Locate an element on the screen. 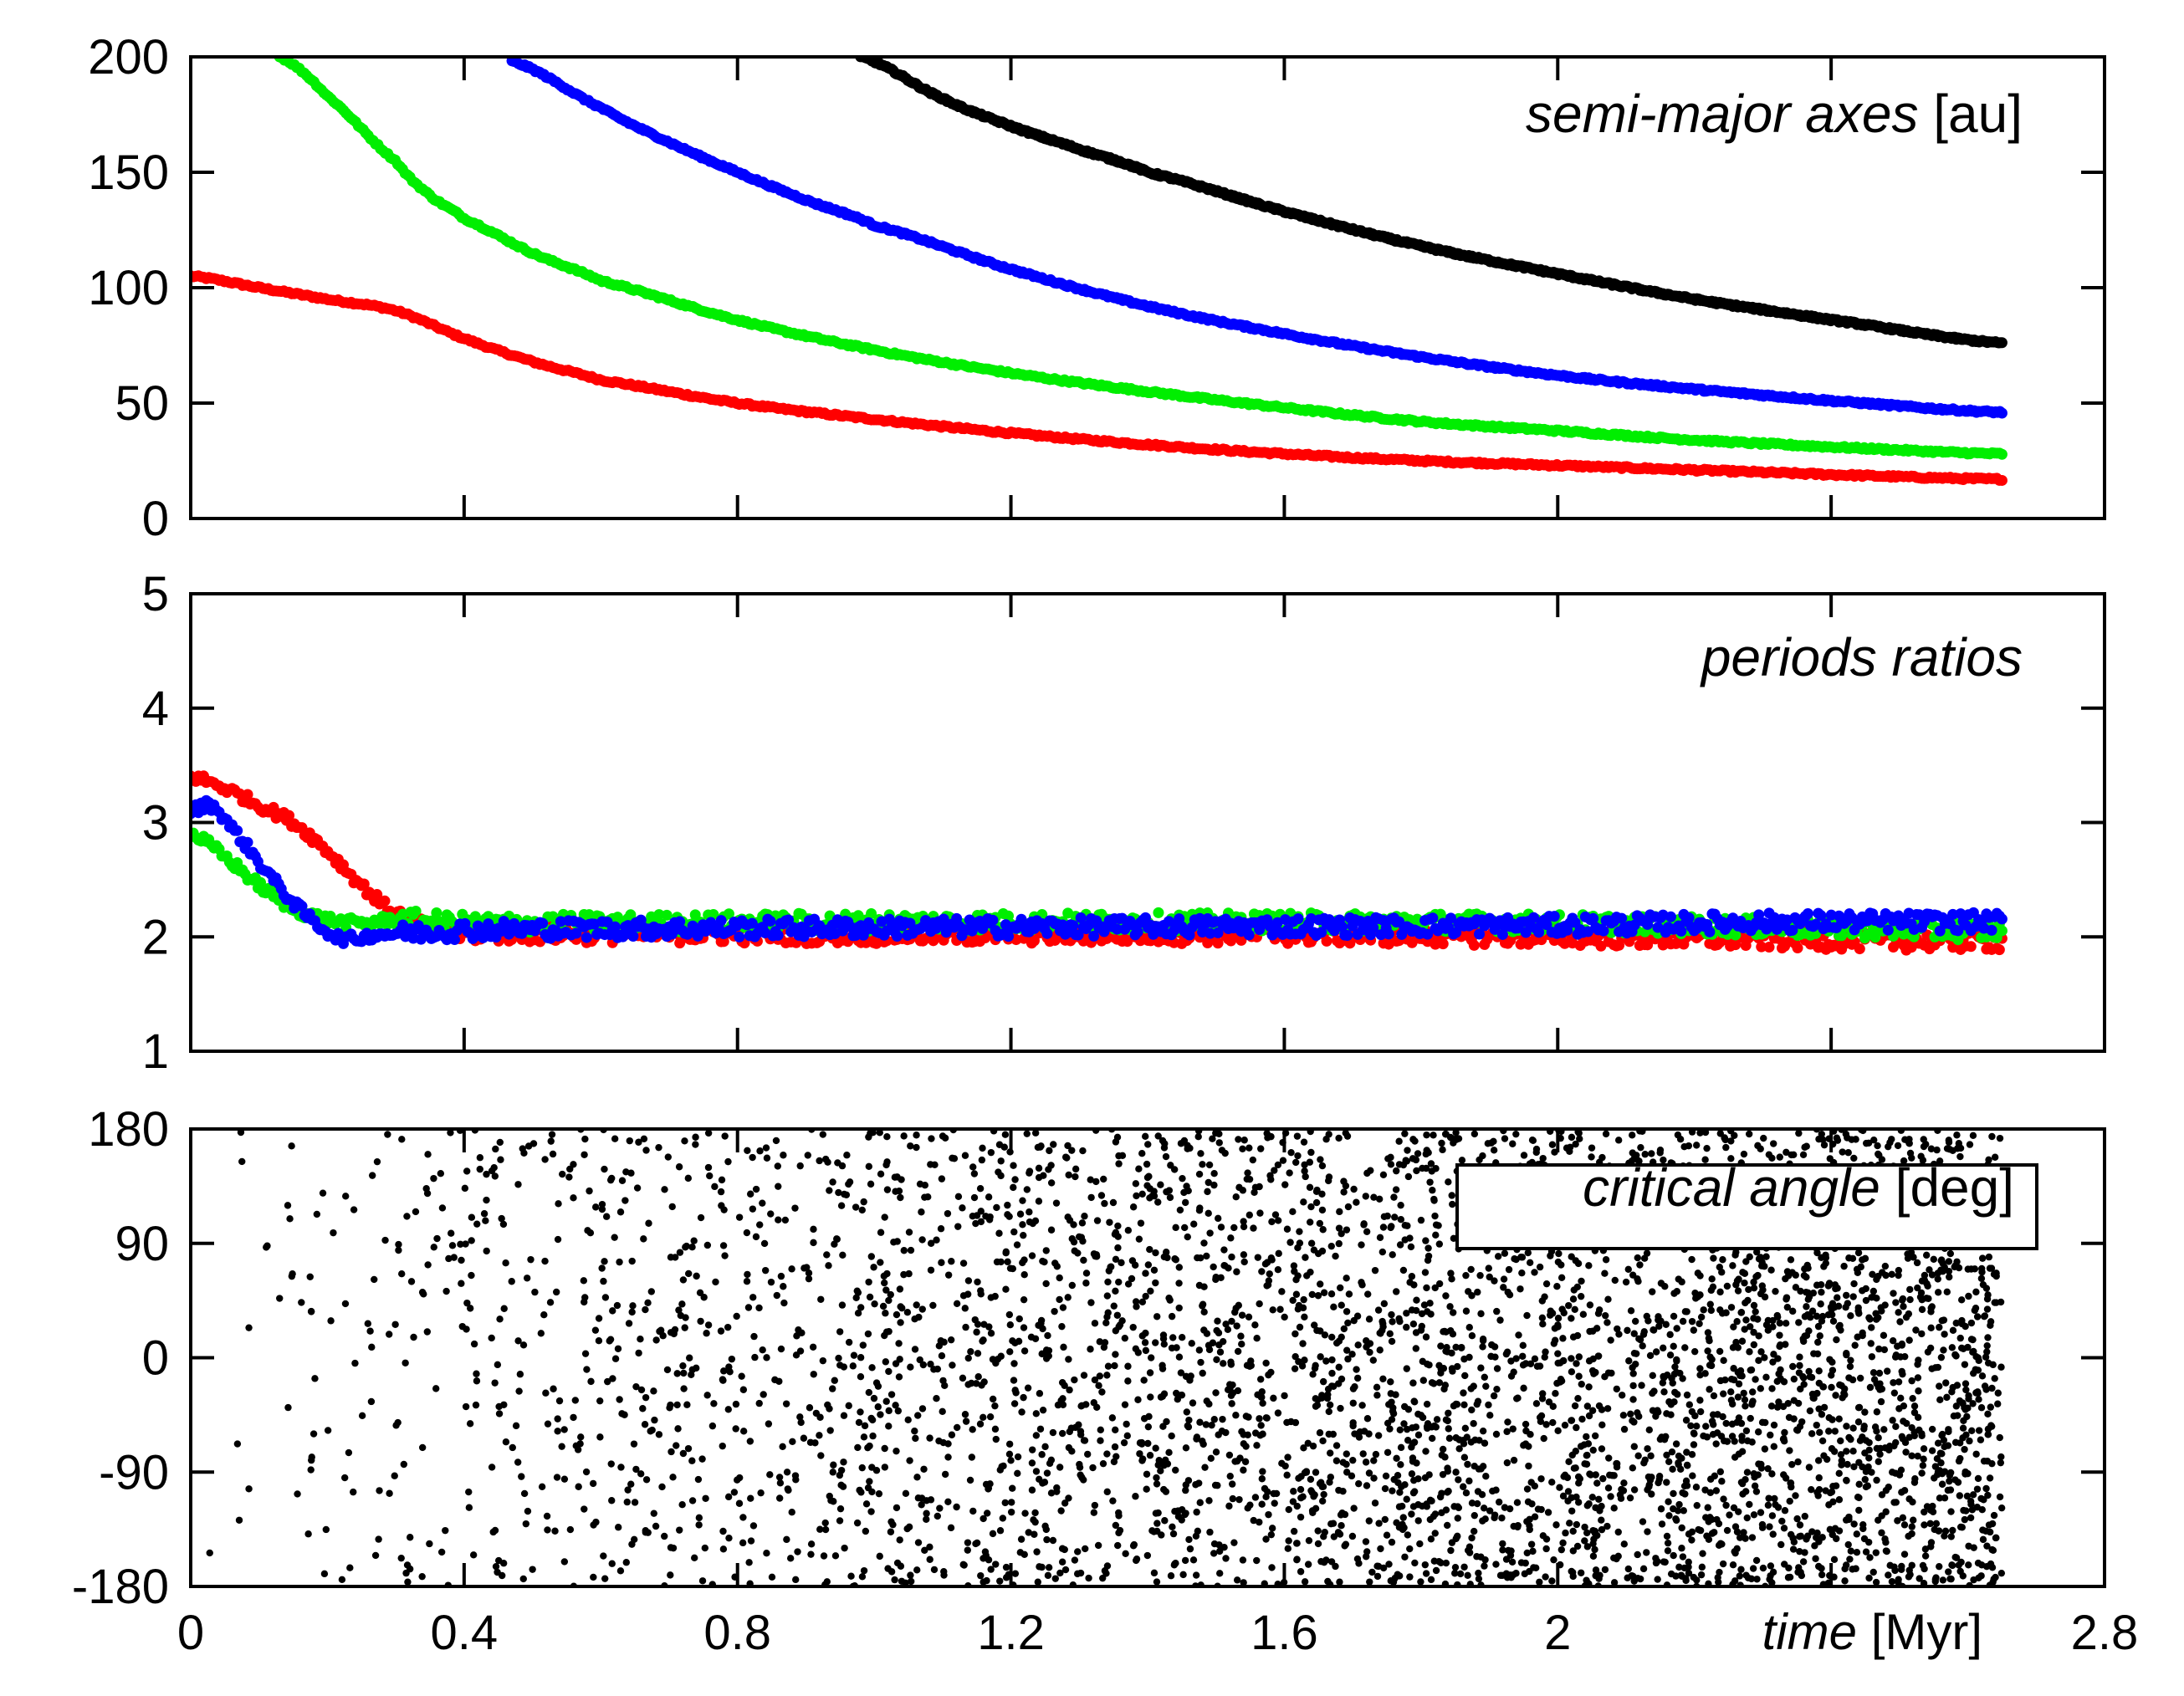 The image size is (2184, 1696). y-tick-label: 4 is located at coordinates (155, 709).